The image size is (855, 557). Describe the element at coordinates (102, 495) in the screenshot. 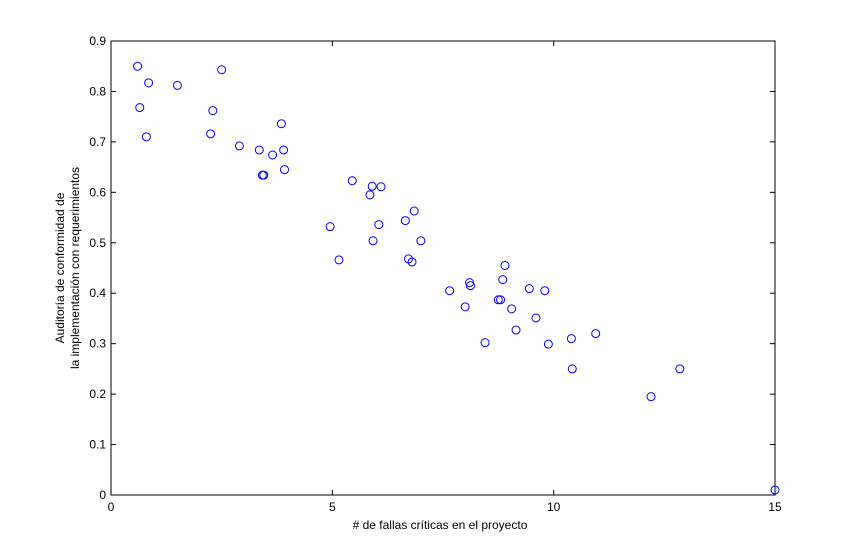

I see `y-tick-label: 0` at that location.